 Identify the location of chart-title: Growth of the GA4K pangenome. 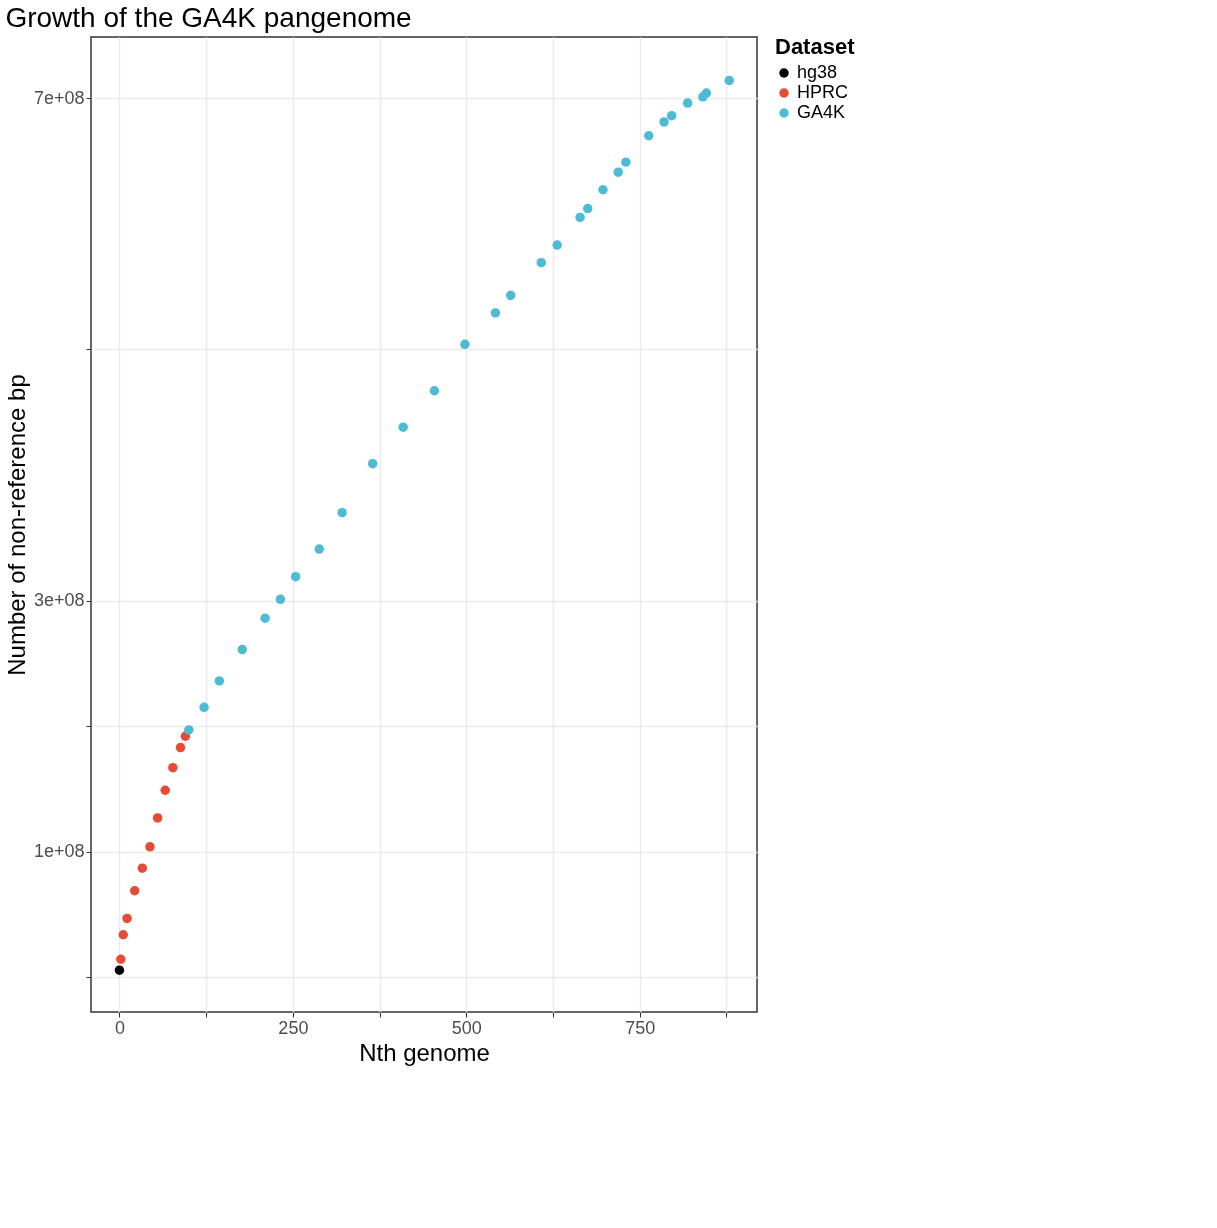
(208, 17).